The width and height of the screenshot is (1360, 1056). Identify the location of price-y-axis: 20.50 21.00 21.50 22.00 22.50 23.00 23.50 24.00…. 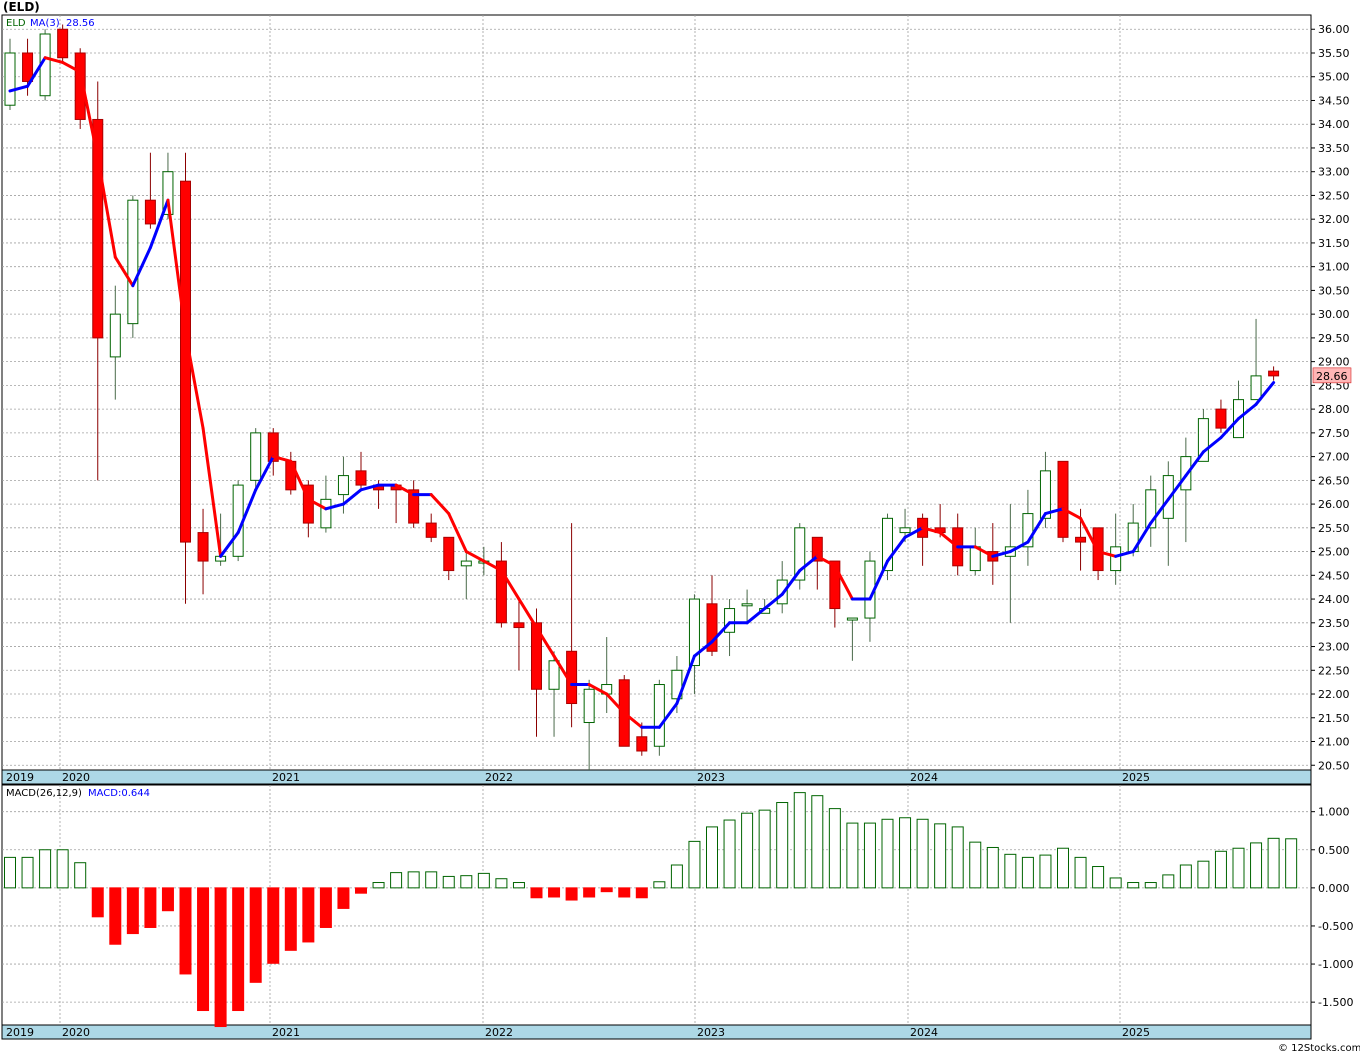
(1330, 397).